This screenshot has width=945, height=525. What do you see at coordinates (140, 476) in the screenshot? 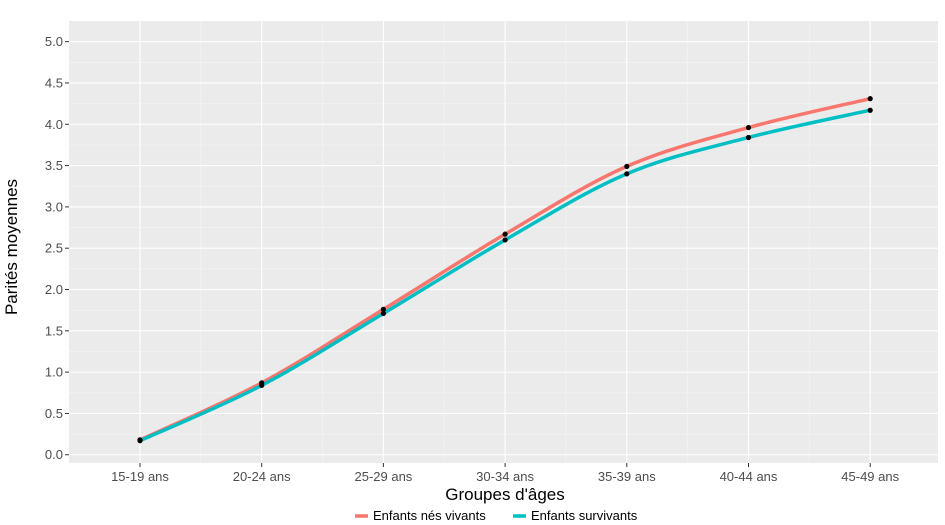
I see `x-tick-label: 15-19 ans` at bounding box center [140, 476].